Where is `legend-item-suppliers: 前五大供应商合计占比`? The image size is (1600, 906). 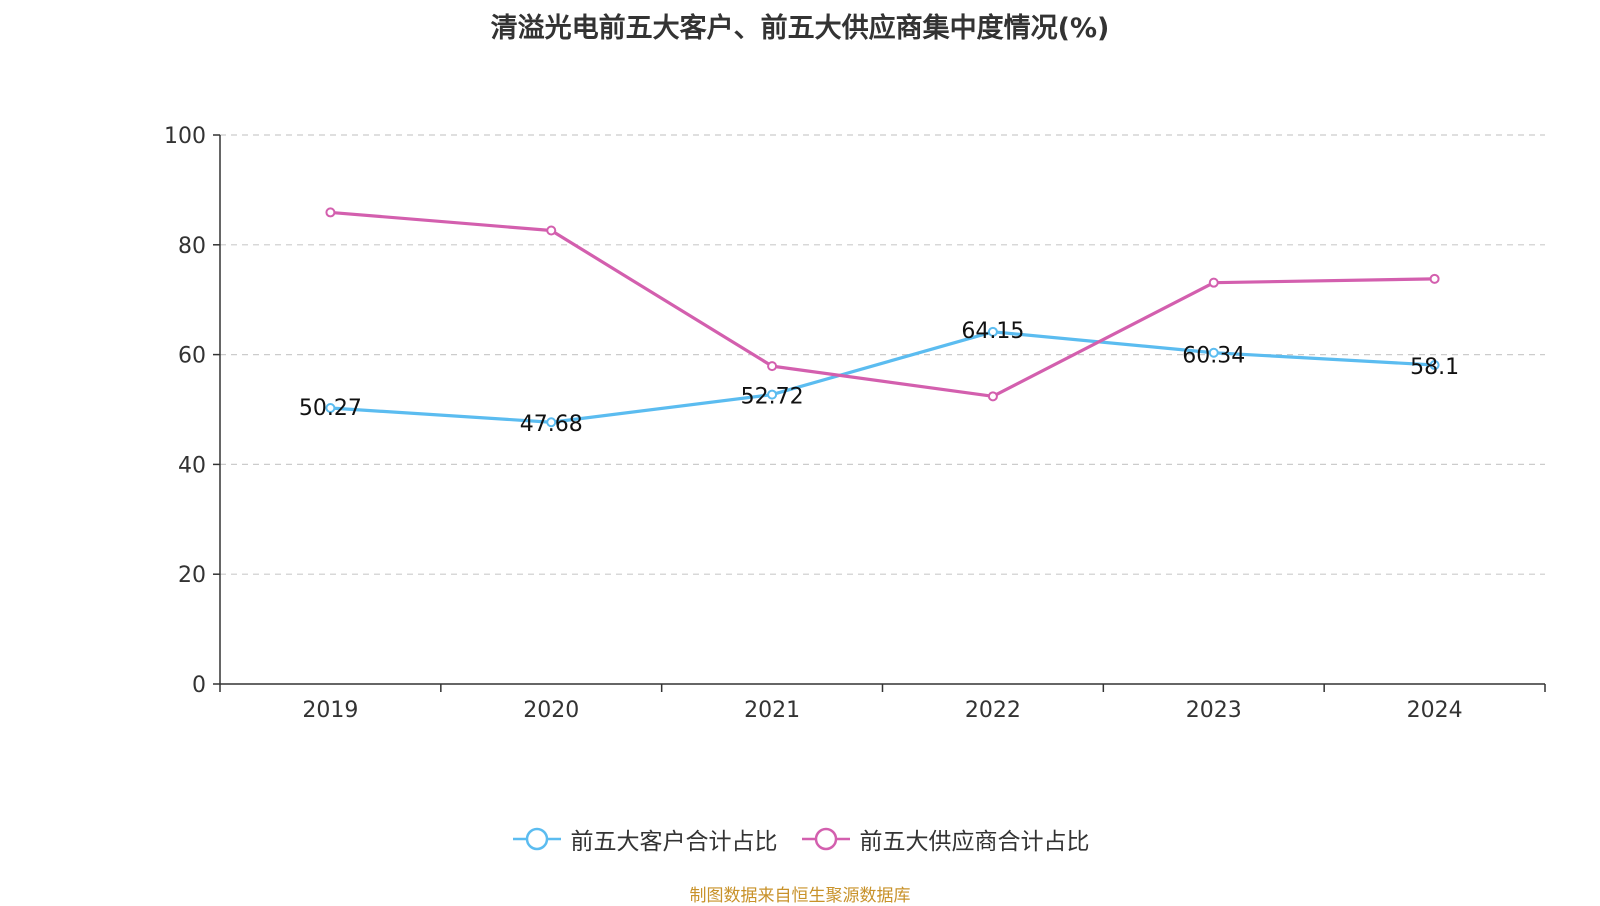 legend-item-suppliers: 前五大供应商合计占比 is located at coordinates (945, 839).